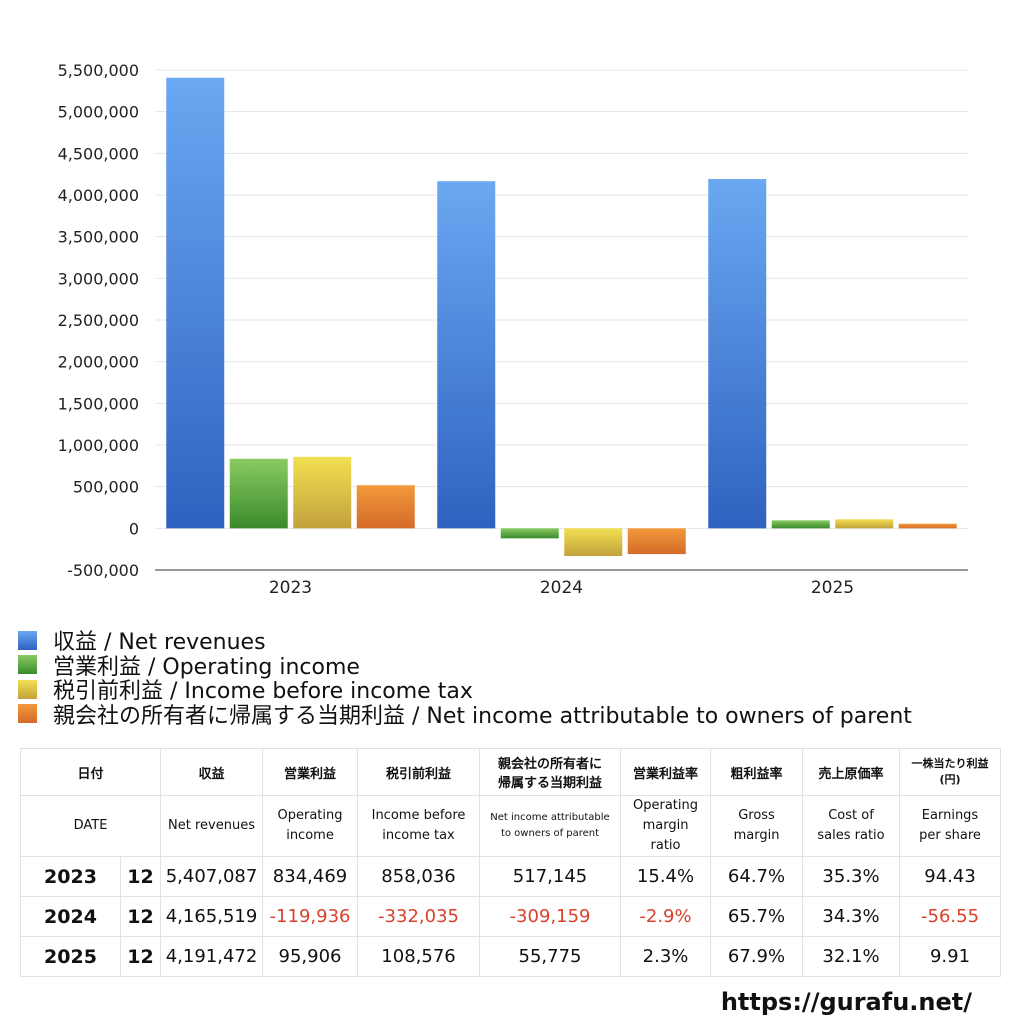 This screenshot has height=1024, width=1024. Describe the element at coordinates (27, 640) in the screenshot. I see `legend-swatch-net-revenues` at that location.